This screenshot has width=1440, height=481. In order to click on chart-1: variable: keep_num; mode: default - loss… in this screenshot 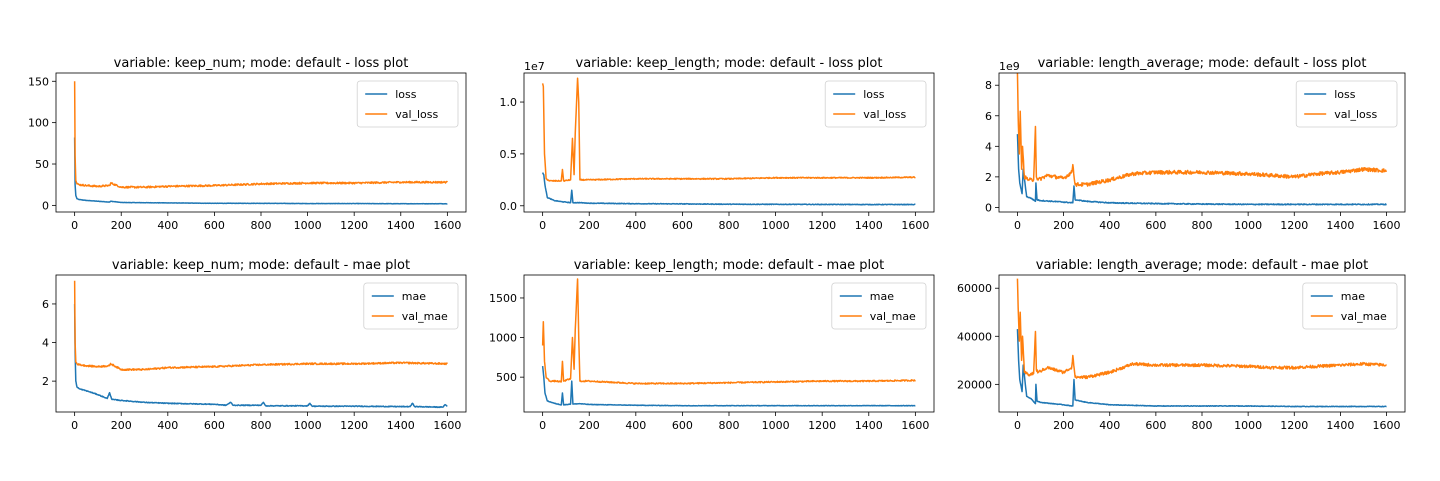, I will do `click(247, 144)`.